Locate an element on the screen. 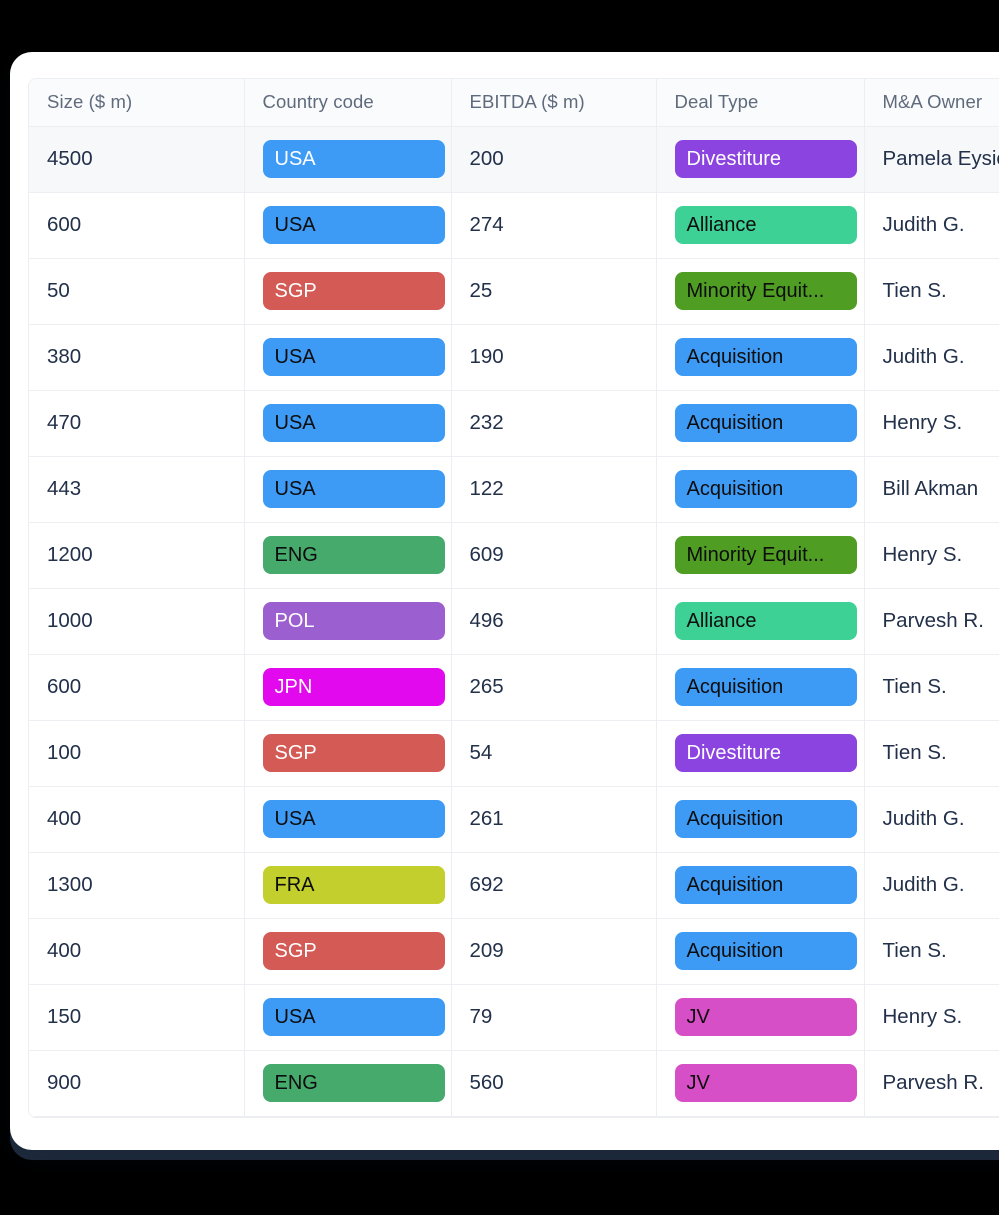  cell-ebitda: 692 is located at coordinates (554, 885).